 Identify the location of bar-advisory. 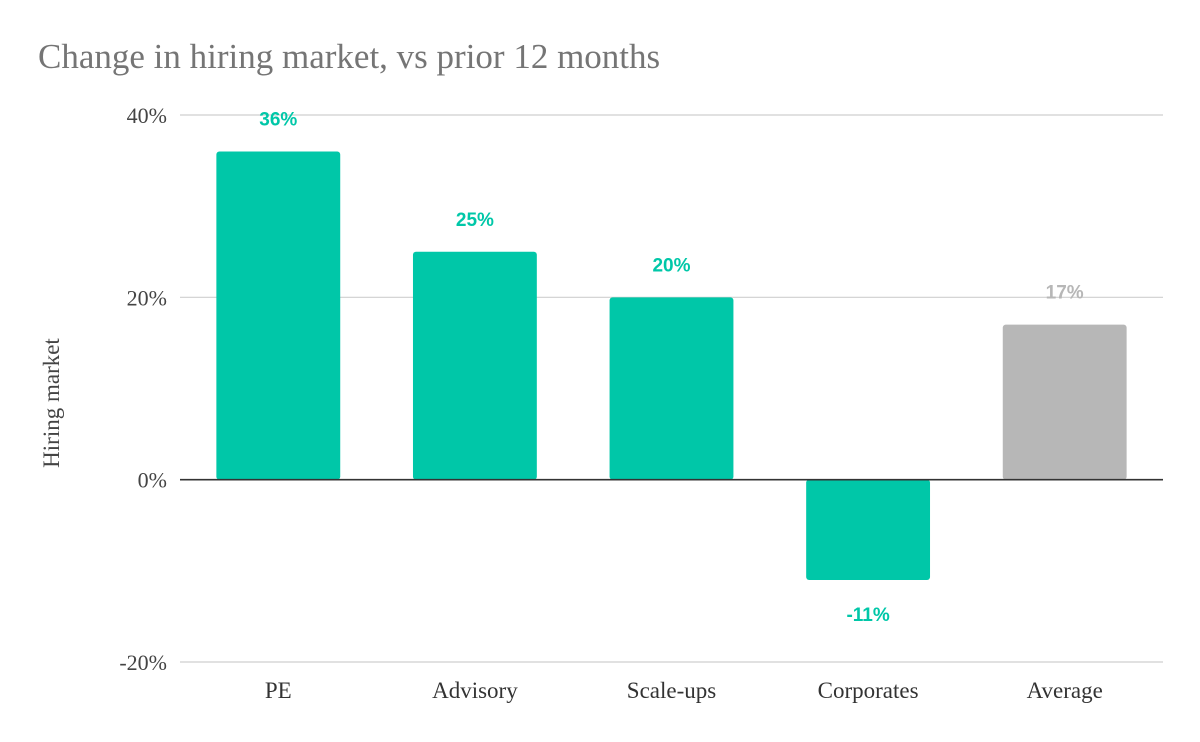
(474, 365).